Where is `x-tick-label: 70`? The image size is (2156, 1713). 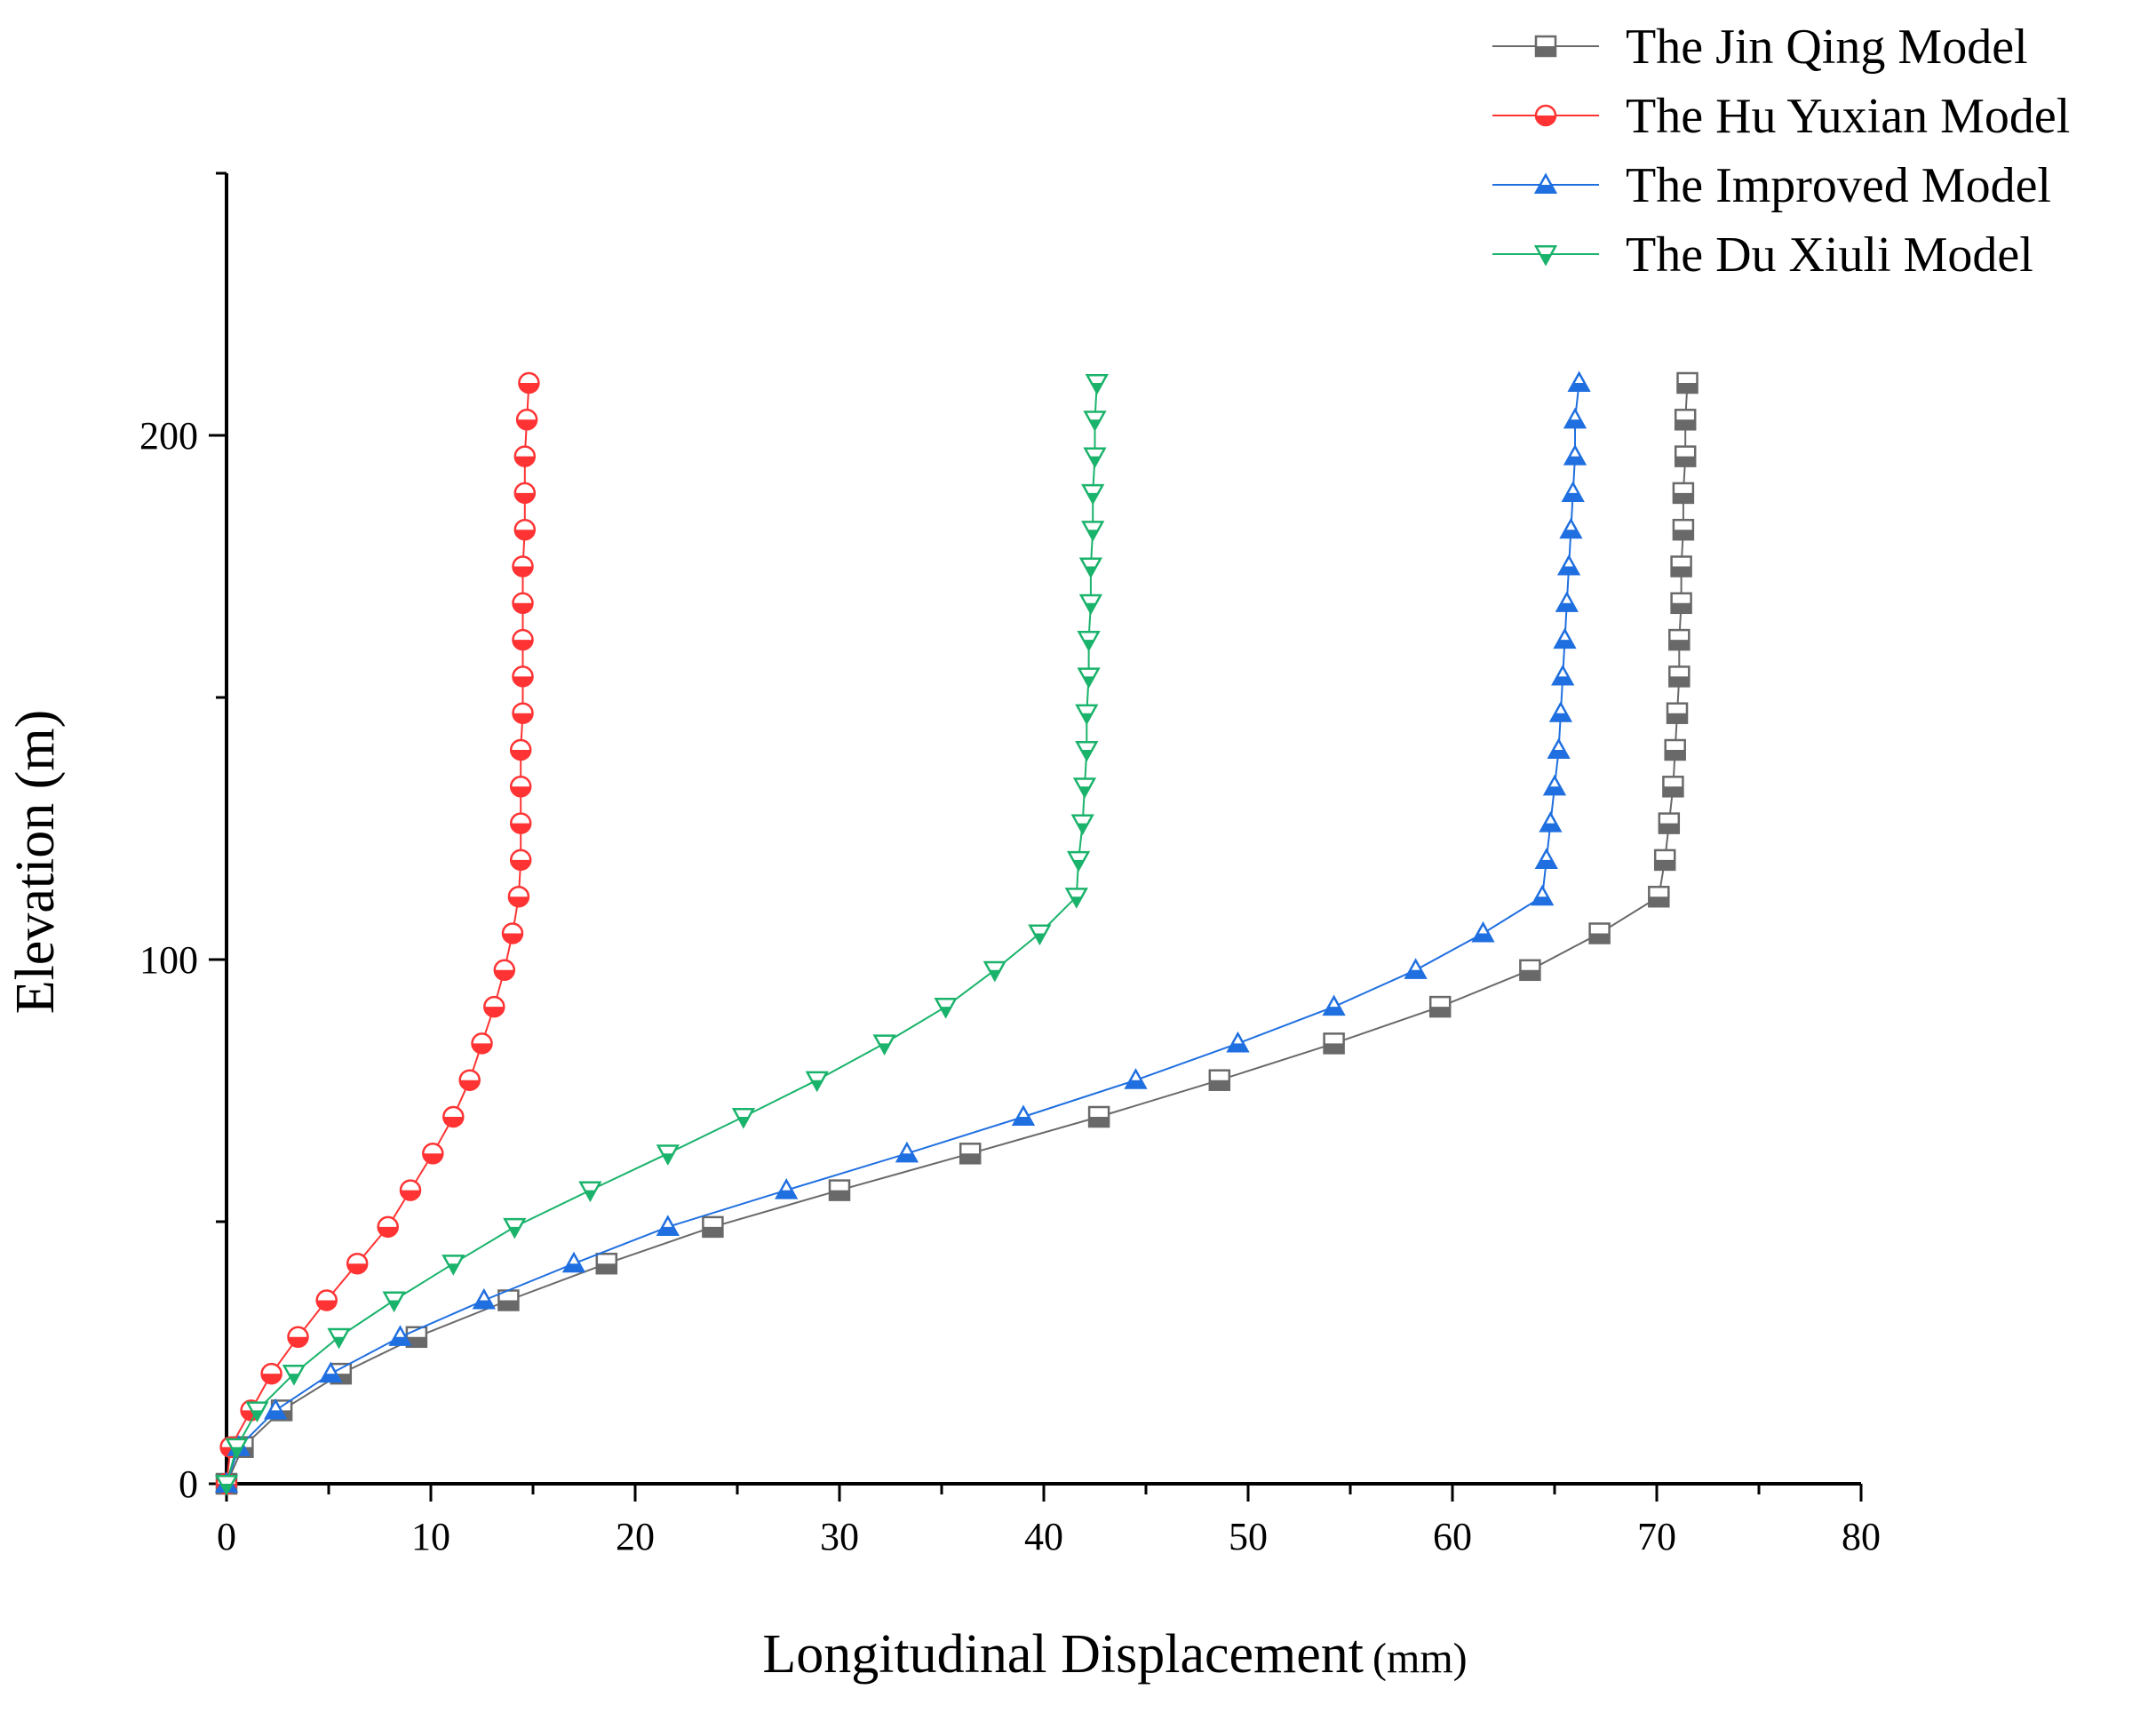 x-tick-label: 70 is located at coordinates (1656, 1536).